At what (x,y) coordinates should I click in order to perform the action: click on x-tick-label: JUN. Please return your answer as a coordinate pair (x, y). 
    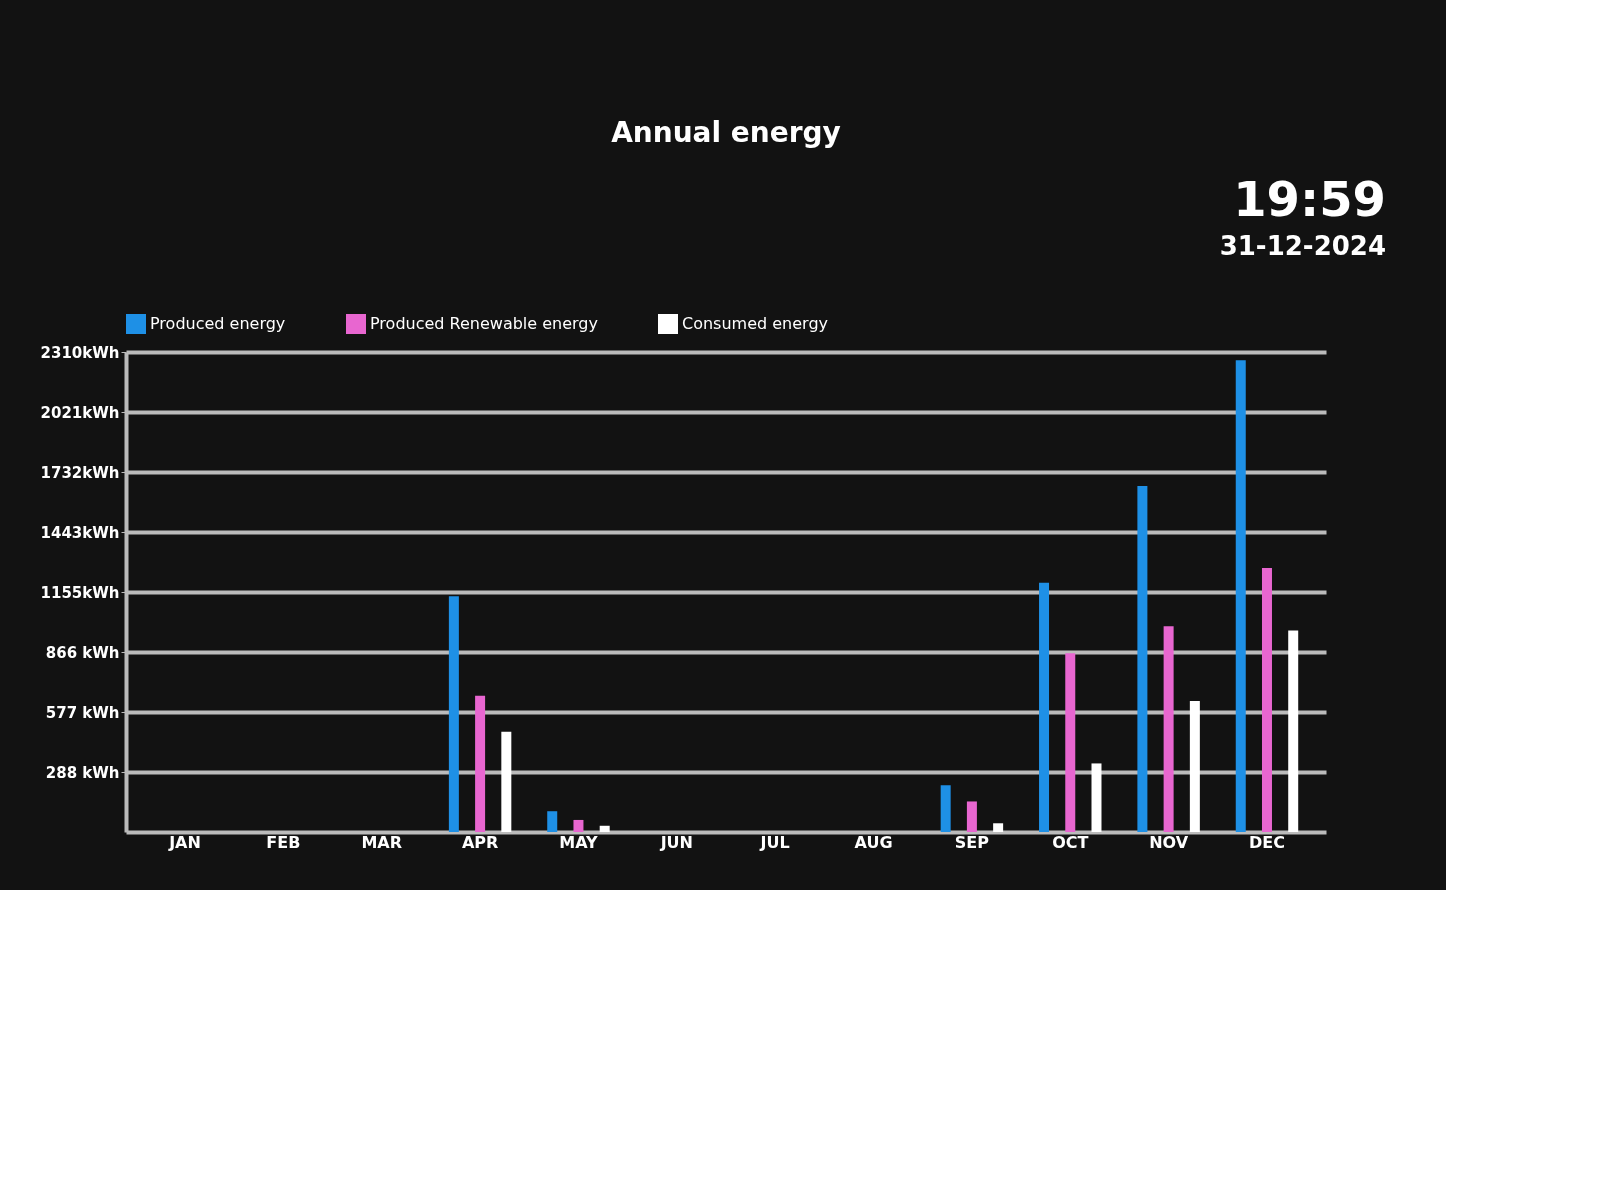
    Looking at the image, I should click on (676, 842).